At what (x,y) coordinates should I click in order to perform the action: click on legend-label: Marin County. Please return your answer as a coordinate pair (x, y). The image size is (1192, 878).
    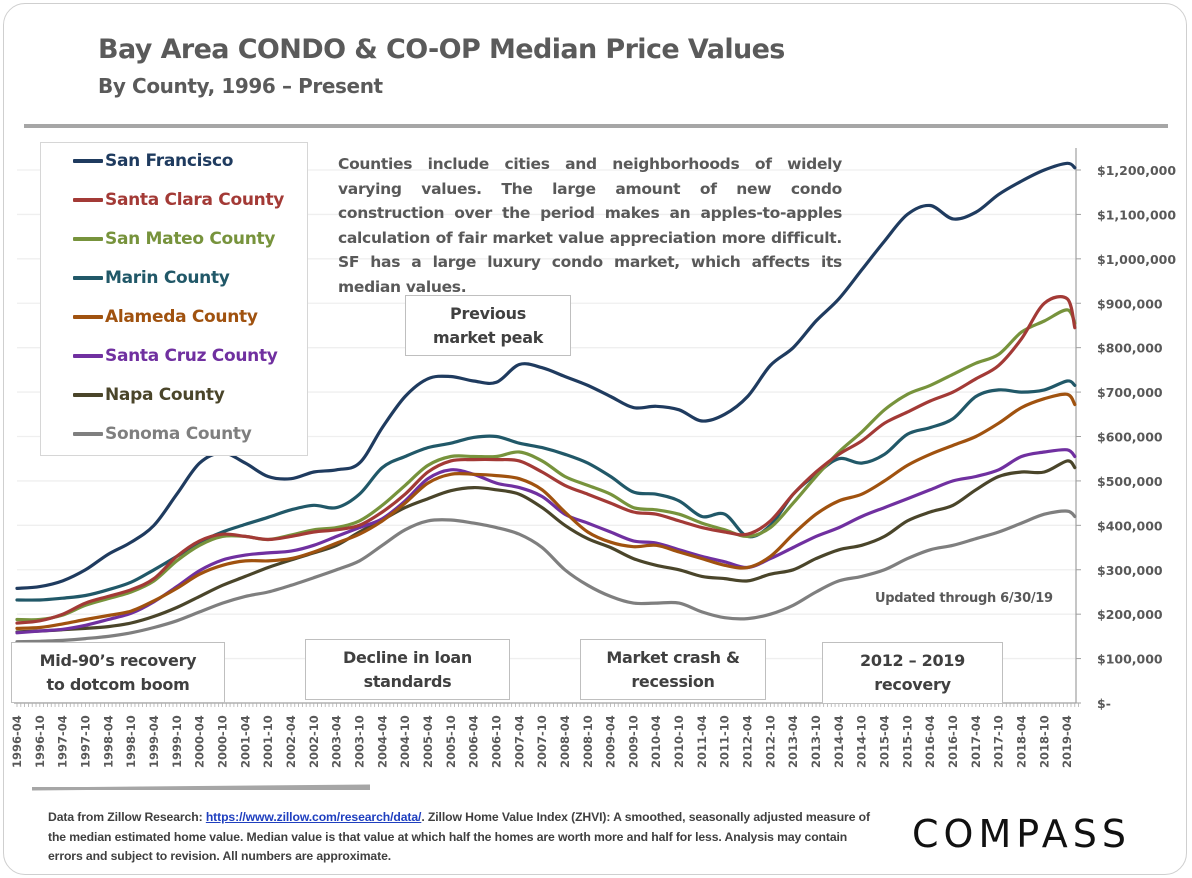
    Looking at the image, I should click on (167, 278).